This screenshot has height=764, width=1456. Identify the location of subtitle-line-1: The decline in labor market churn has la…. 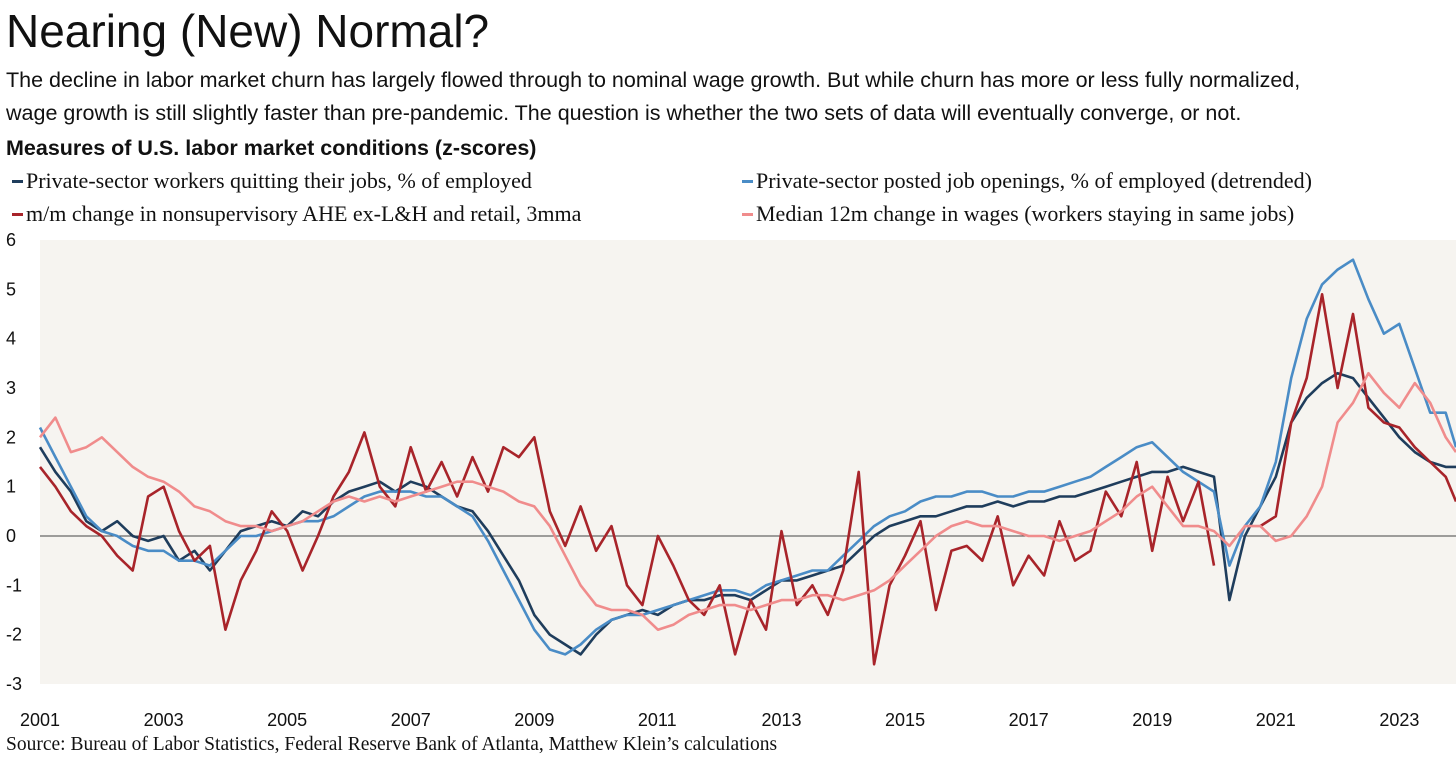
(653, 80).